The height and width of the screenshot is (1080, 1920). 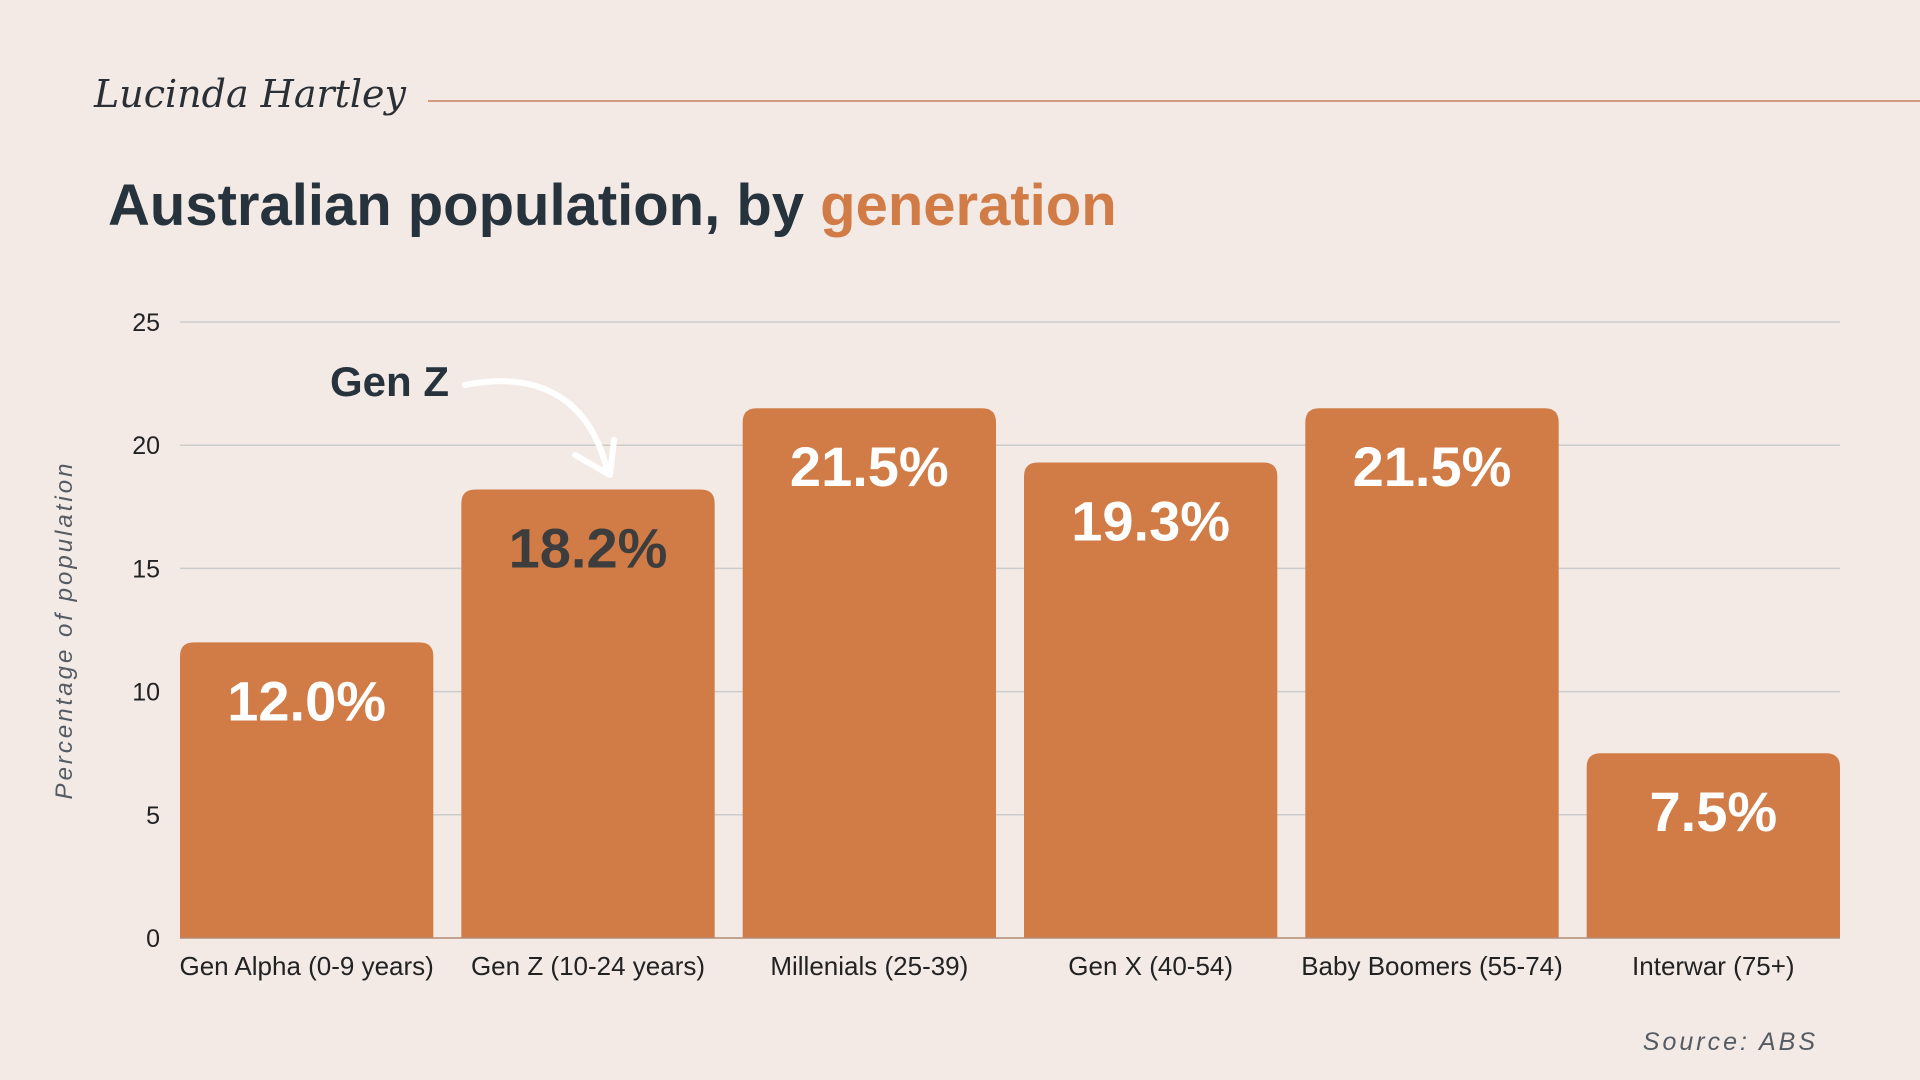 What do you see at coordinates (146, 693) in the screenshot?
I see `y-tick-label: 10` at bounding box center [146, 693].